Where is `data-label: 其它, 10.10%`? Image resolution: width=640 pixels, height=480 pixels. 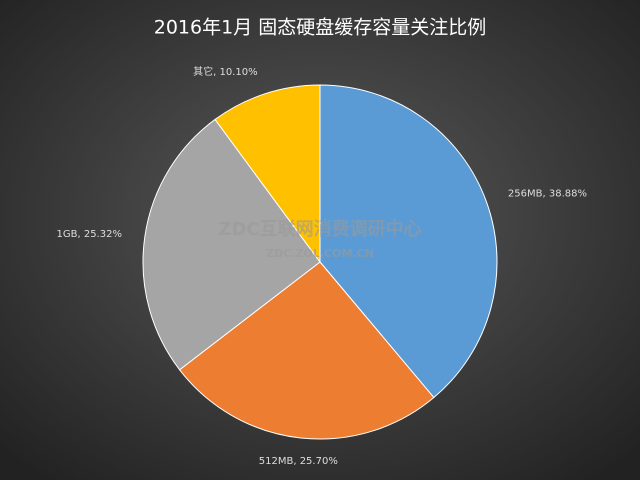 data-label: 其它, 10.10% is located at coordinates (225, 71).